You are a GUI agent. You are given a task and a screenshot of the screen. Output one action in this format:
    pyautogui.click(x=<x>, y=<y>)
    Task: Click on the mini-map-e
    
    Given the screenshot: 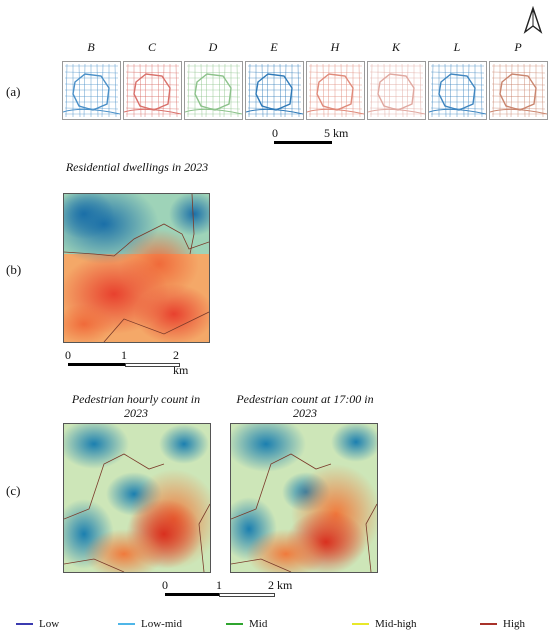 What is the action you would take?
    pyautogui.click(x=274, y=90)
    